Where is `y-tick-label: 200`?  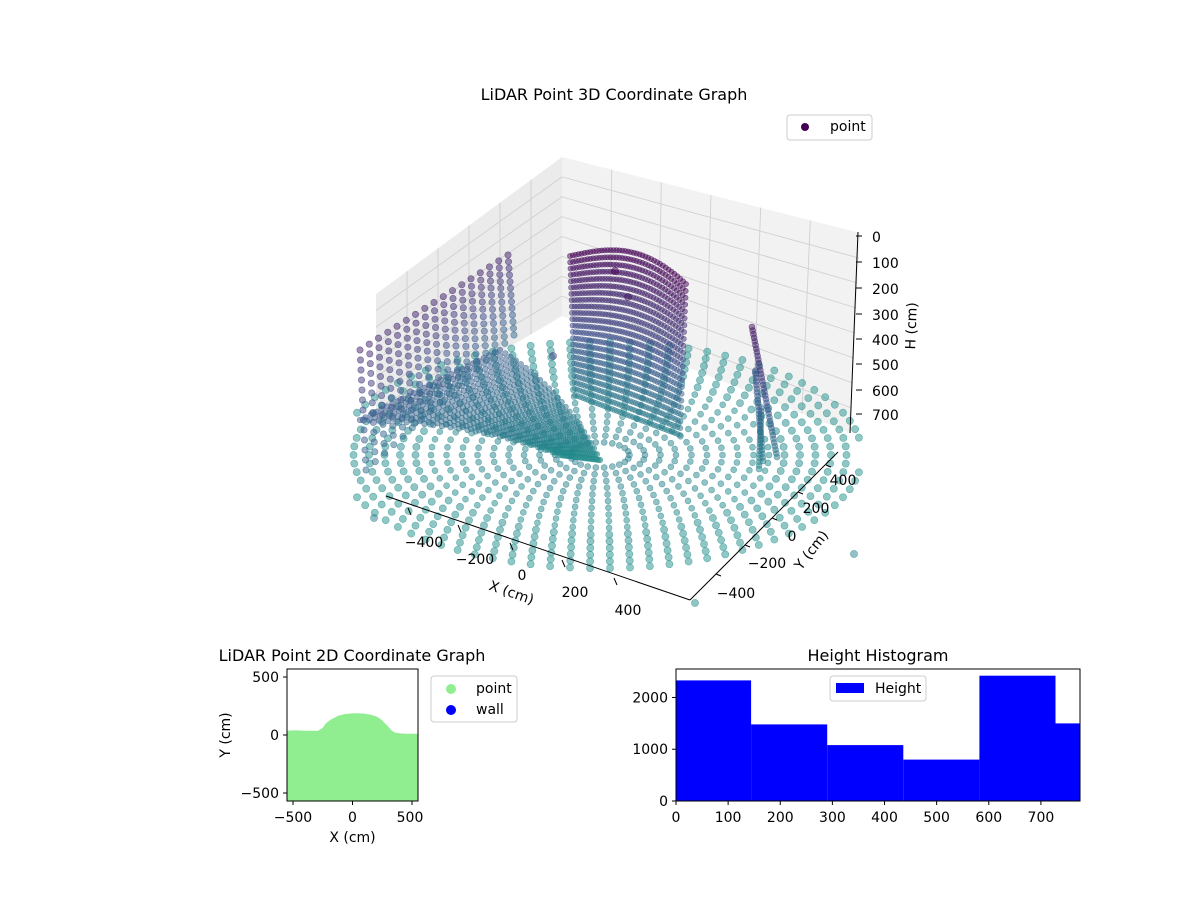
y-tick-label: 200 is located at coordinates (816, 509).